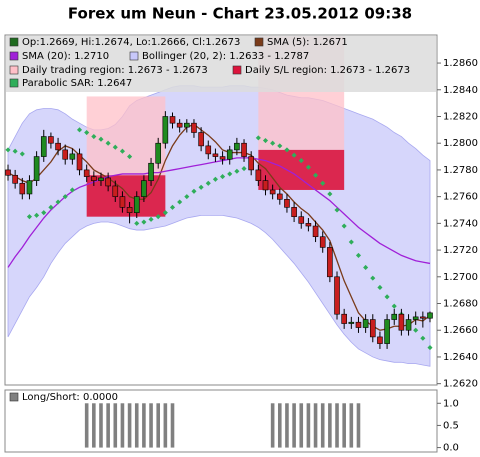  What do you see at coordinates (460, 384) in the screenshot?
I see `y-tick-label: 1.2620` at bounding box center [460, 384].